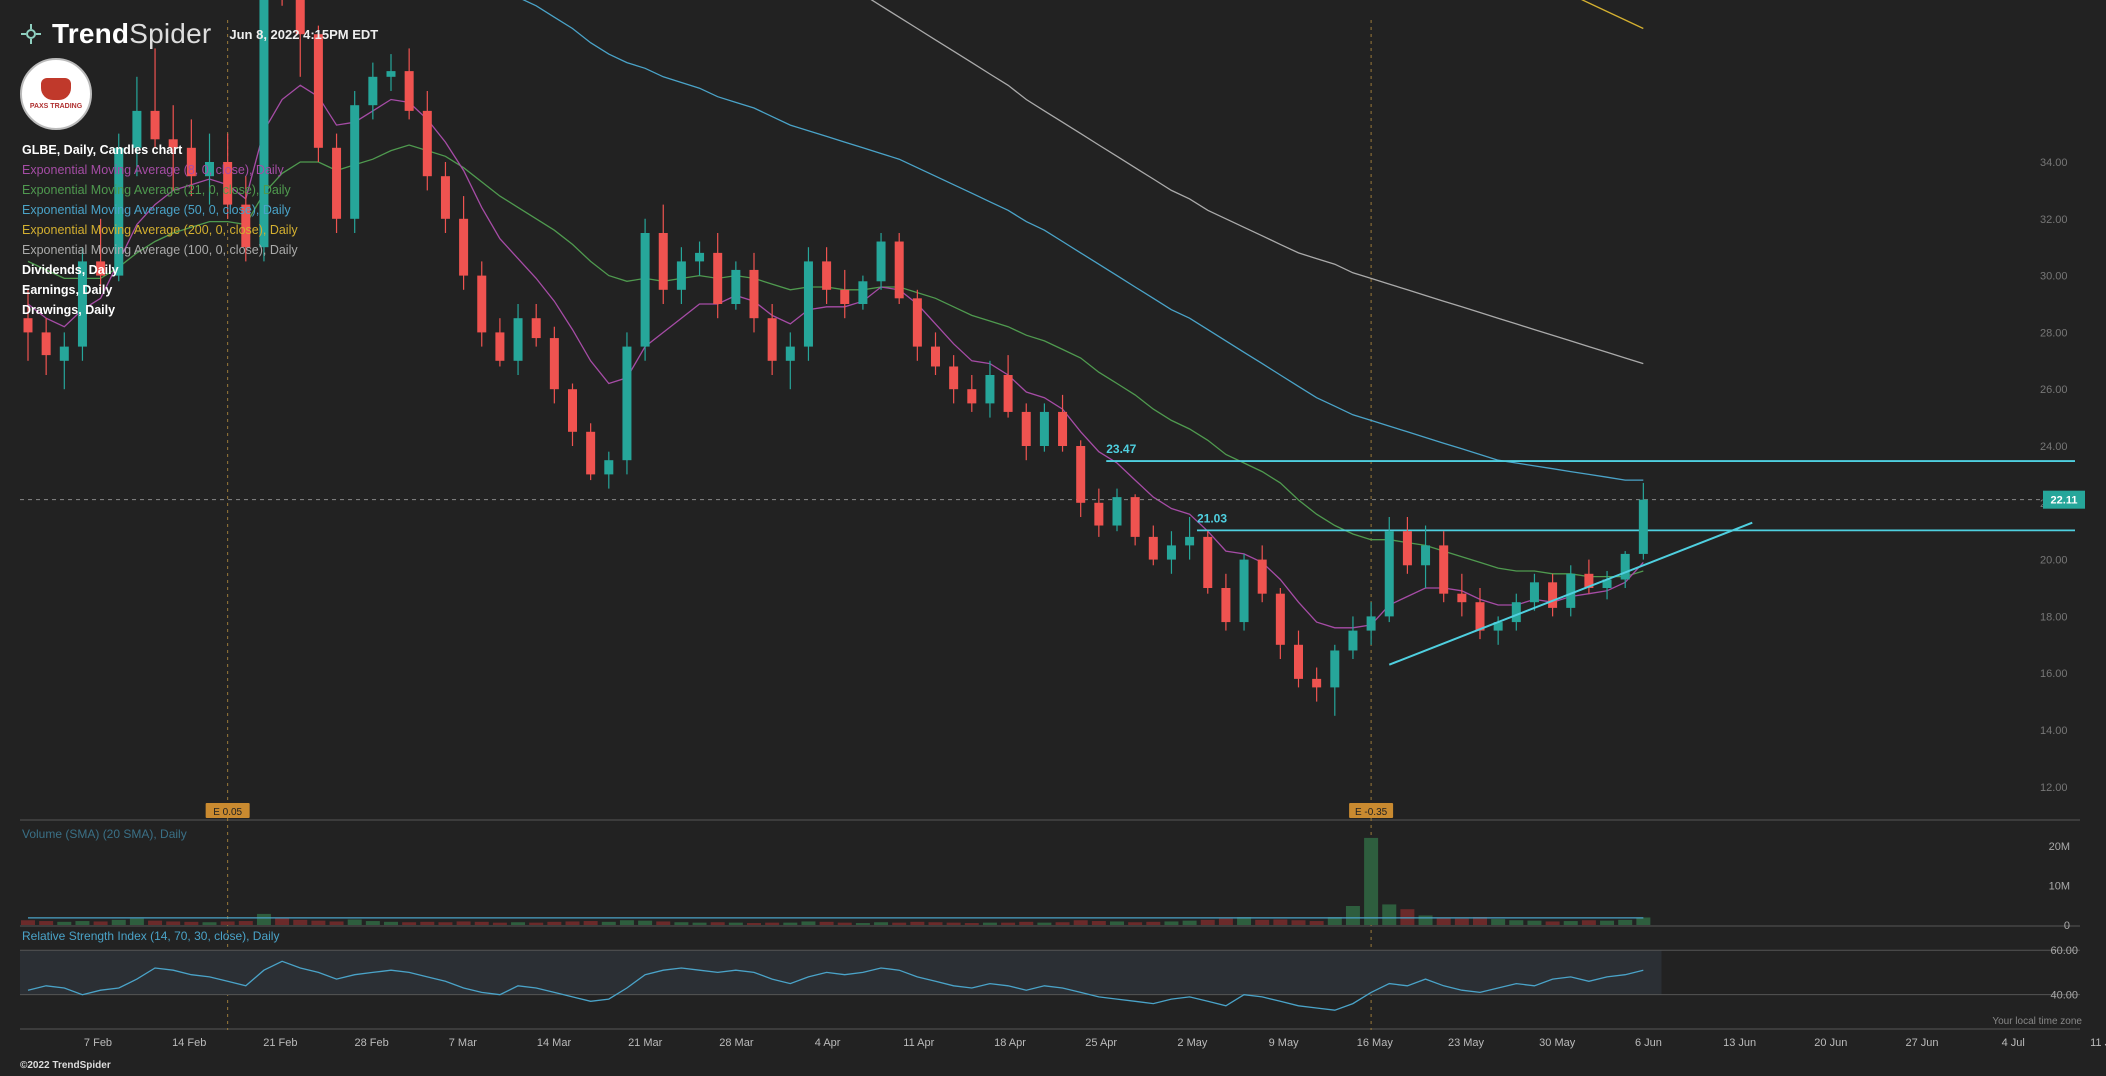  What do you see at coordinates (1101, 1043) in the screenshot?
I see `x-tick-label: 25 Apr` at bounding box center [1101, 1043].